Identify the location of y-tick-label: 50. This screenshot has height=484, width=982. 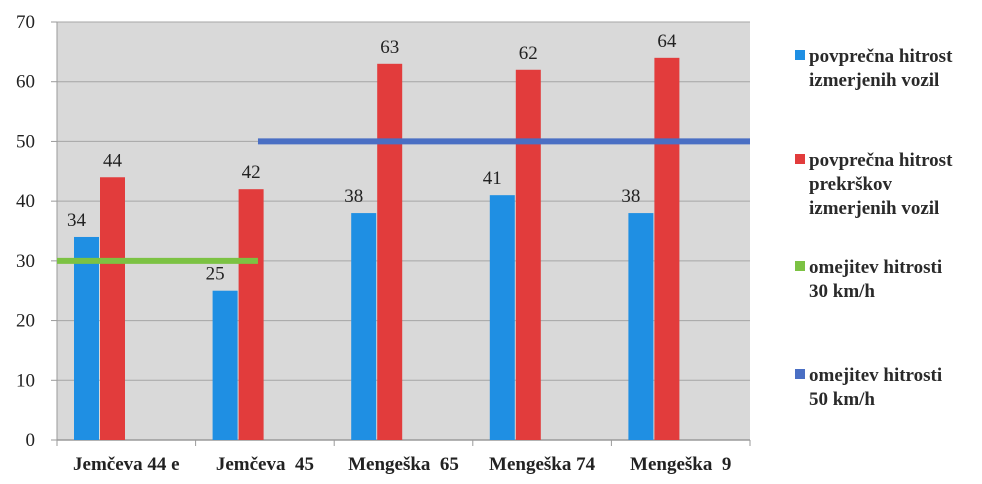
(25, 141).